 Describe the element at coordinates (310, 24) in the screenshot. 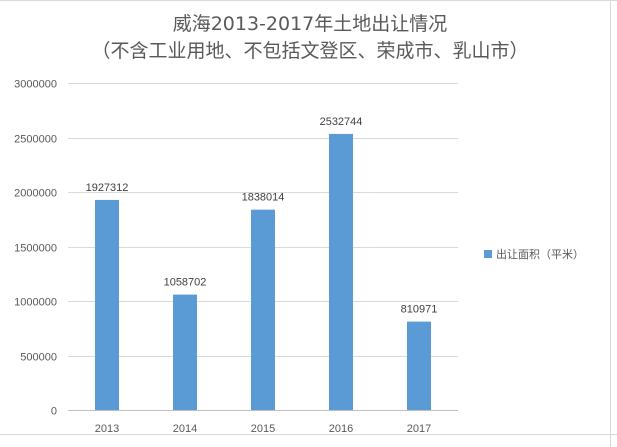

I see `chart-title: 威海2013-2017年土地出让情况` at that location.